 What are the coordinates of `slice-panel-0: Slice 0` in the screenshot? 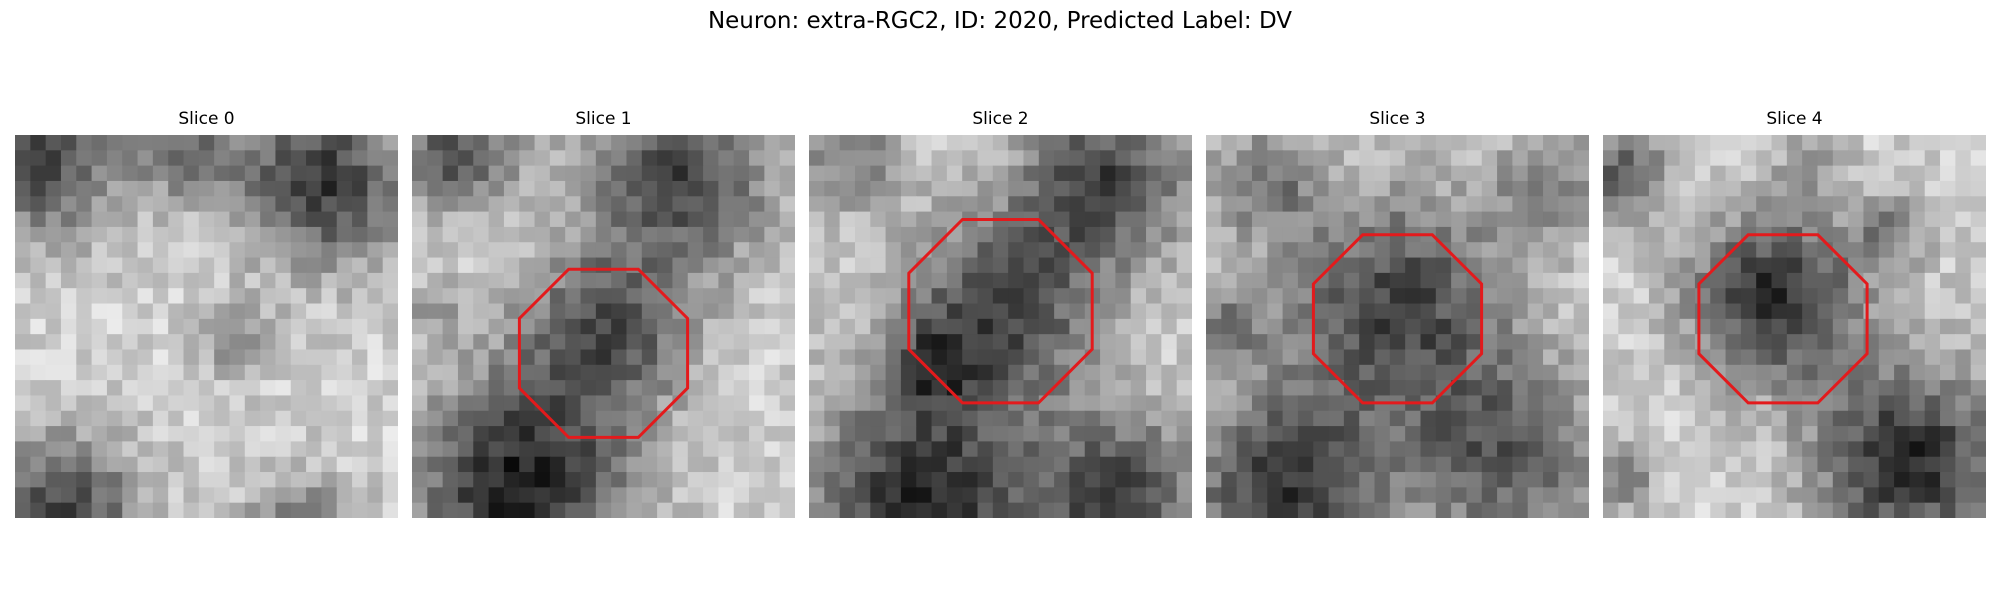 It's located at (206, 119).